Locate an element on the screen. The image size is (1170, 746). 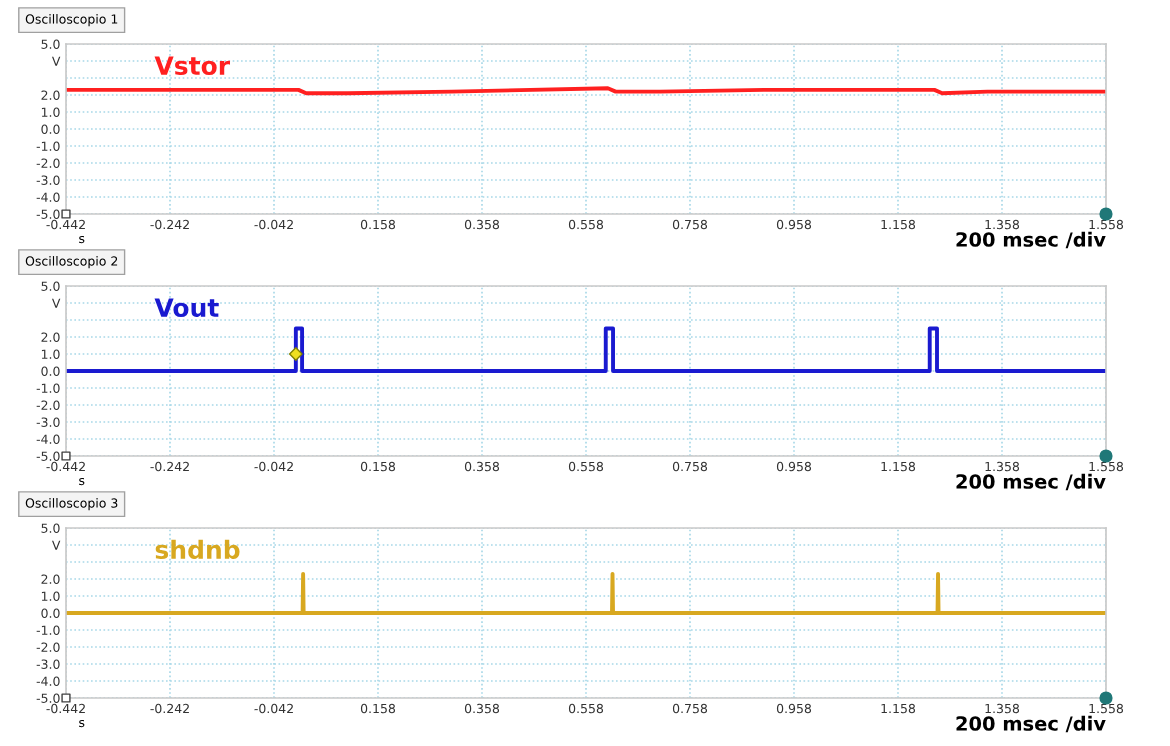
text: Vout is located at coordinates (186, 308).